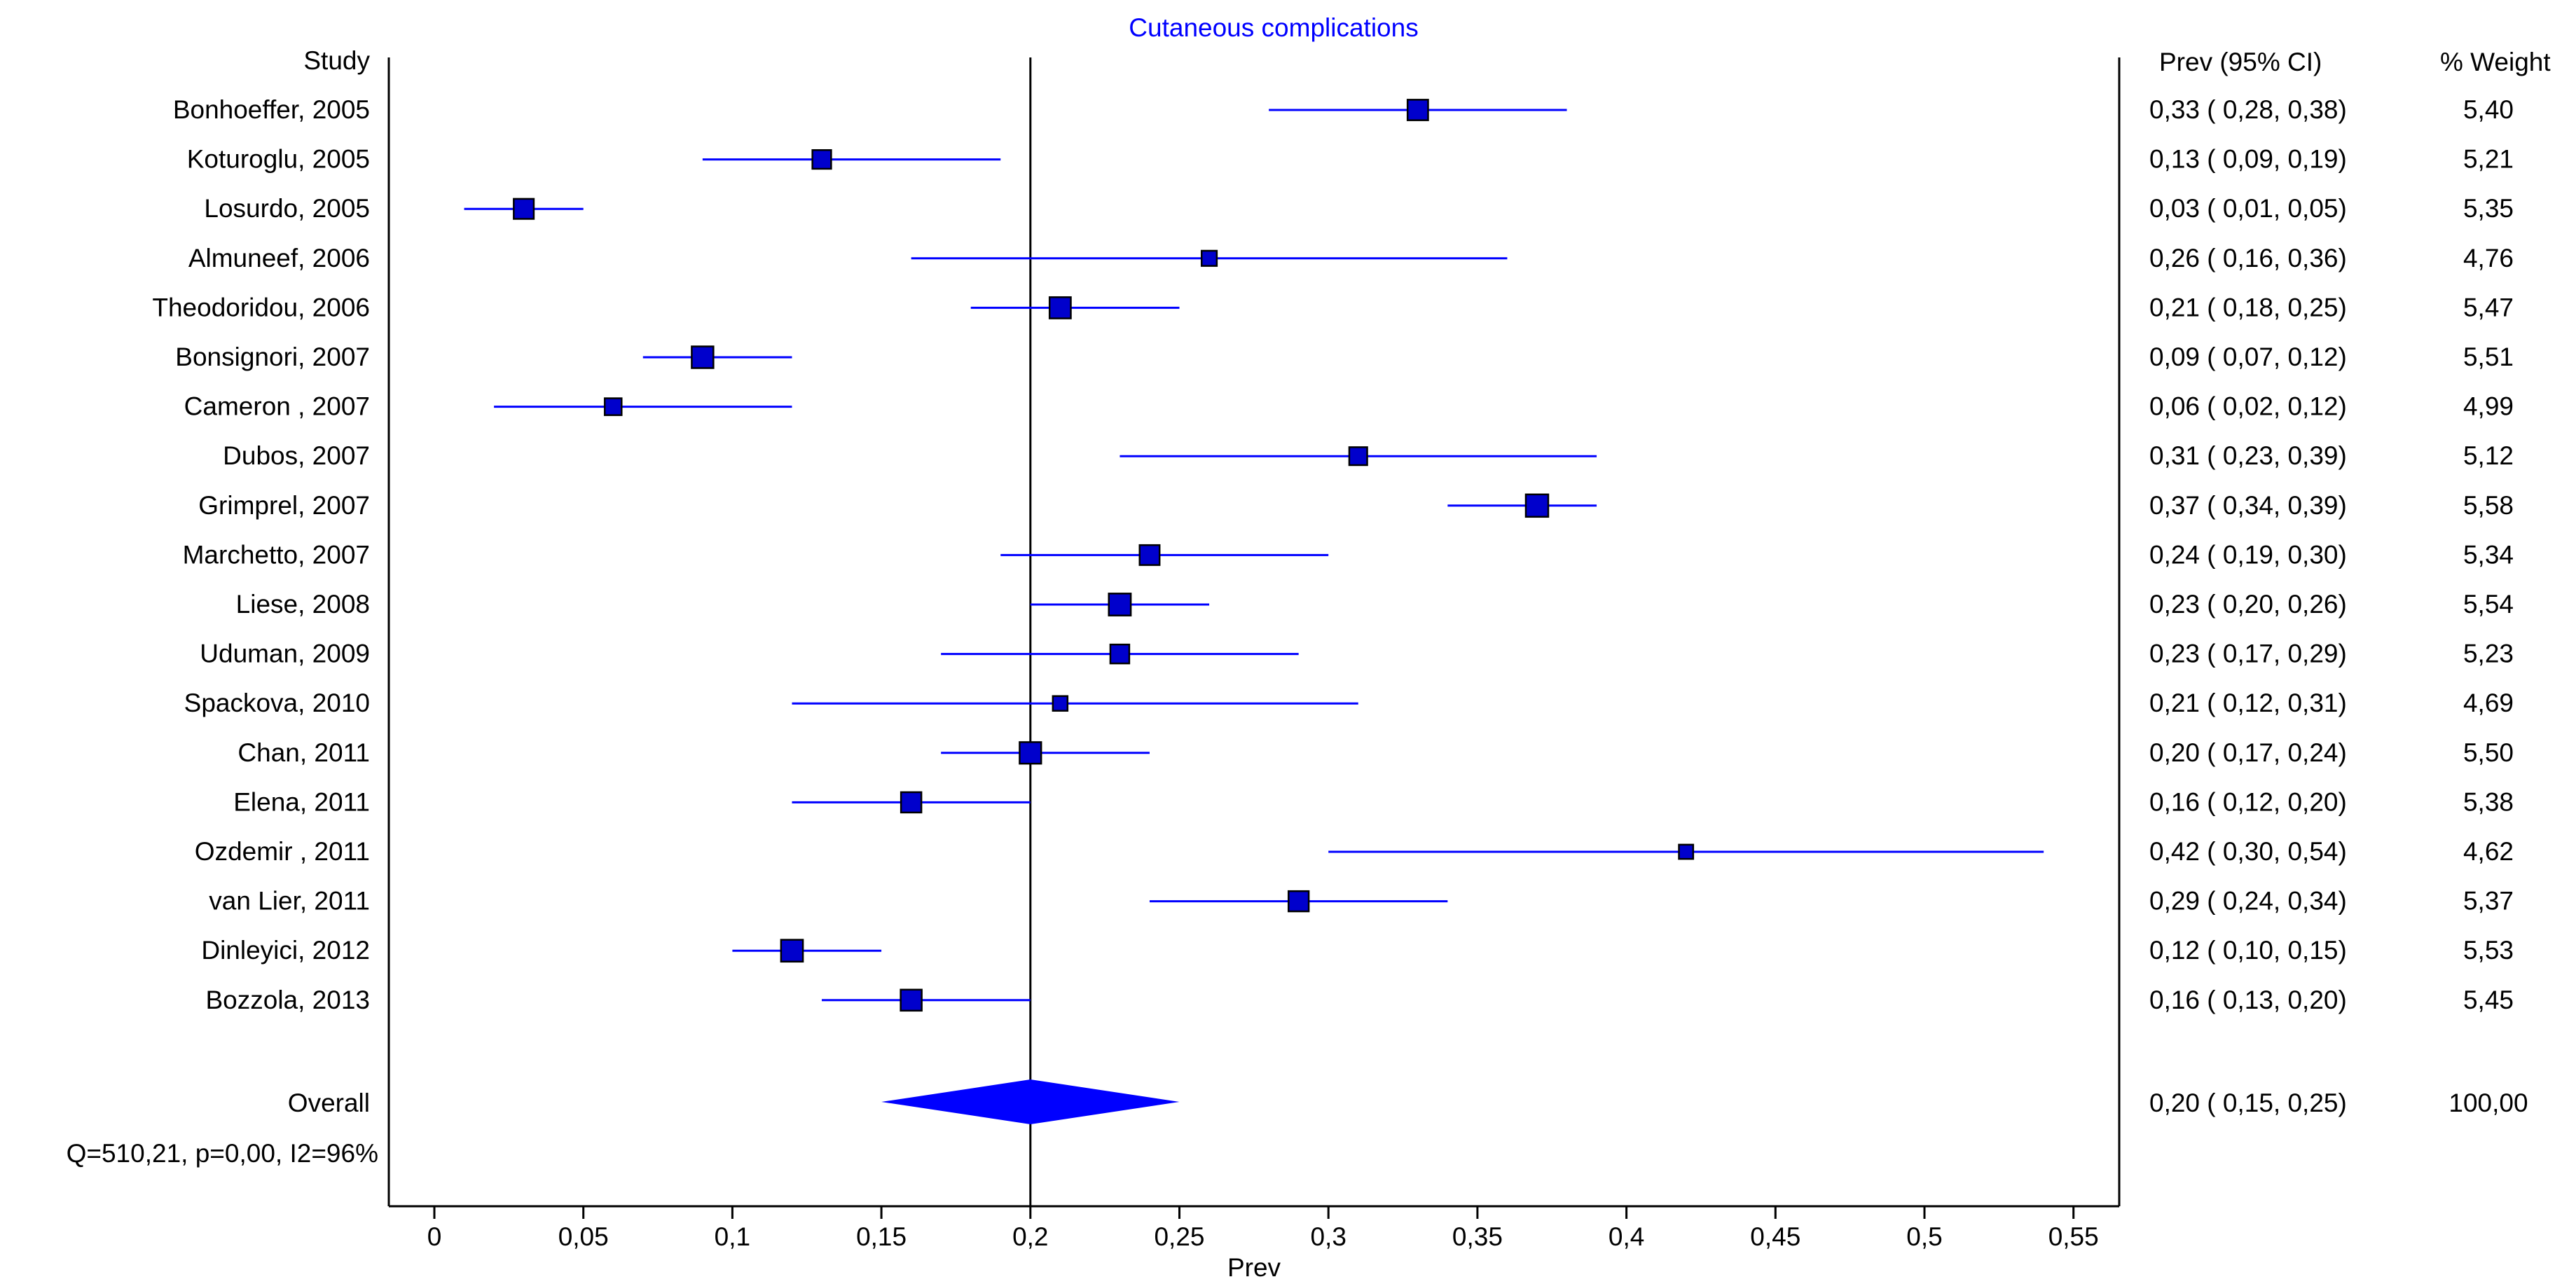  Describe the element at coordinates (287, 1000) in the screenshot. I see `study-label: Bozzola, 2013` at that location.